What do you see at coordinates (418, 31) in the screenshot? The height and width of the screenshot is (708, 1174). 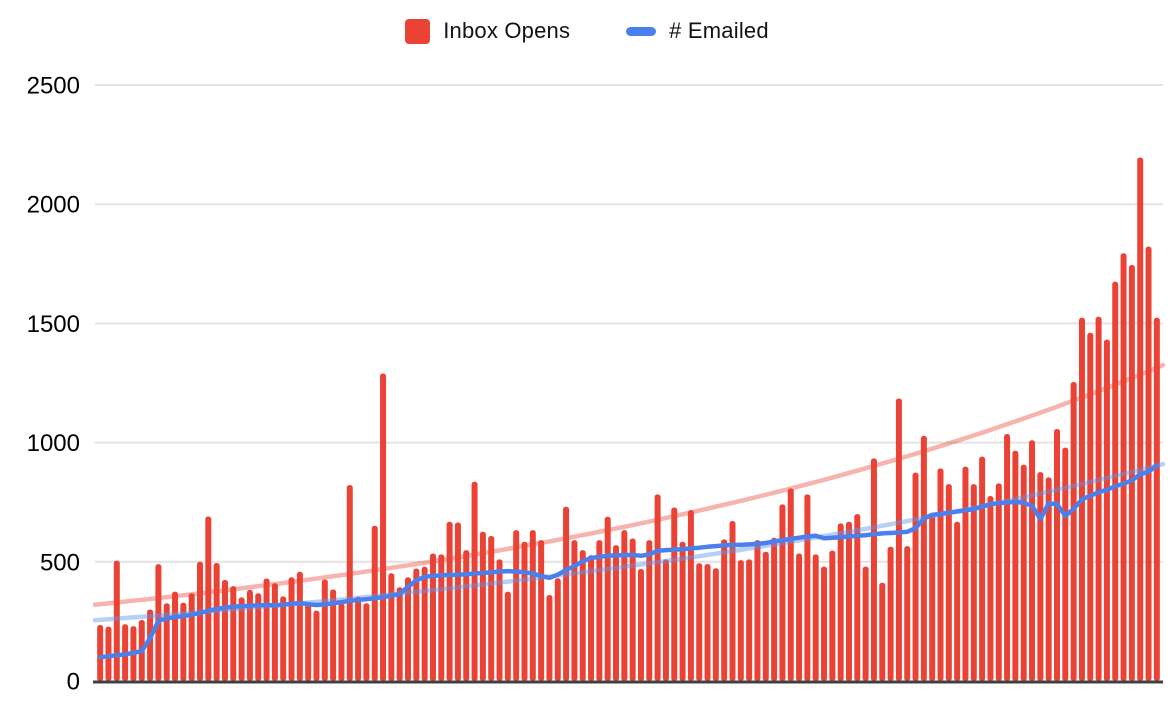 I see `inbox-opens-swatch-icon` at bounding box center [418, 31].